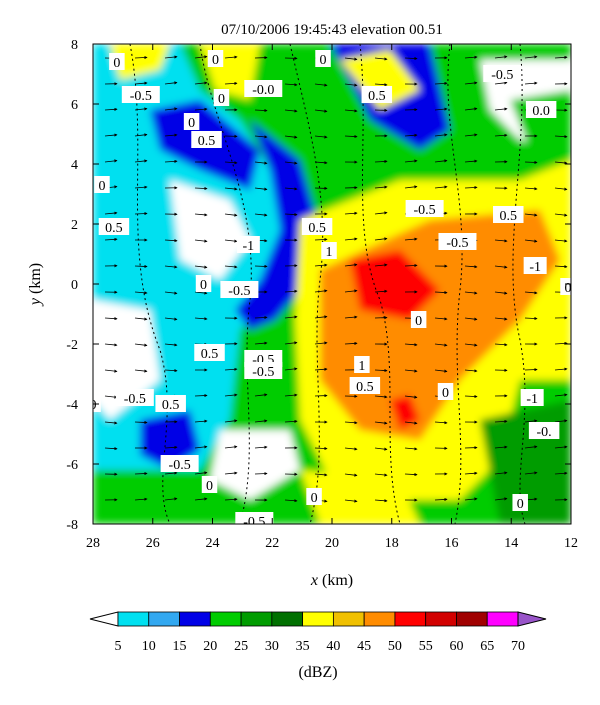  What do you see at coordinates (332, 30) in the screenshot?
I see `chart-title: 07/10/2006 19:45:43 elevation 00.51` at bounding box center [332, 30].